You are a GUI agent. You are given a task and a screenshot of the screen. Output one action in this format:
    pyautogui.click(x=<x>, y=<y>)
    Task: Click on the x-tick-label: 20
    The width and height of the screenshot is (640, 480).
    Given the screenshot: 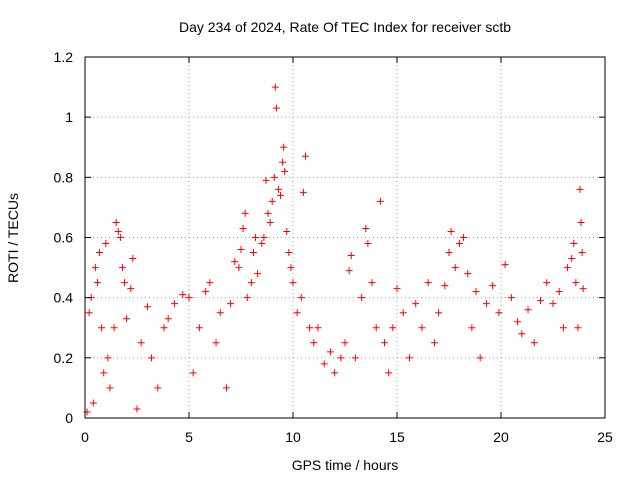 What is the action you would take?
    pyautogui.click(x=501, y=437)
    